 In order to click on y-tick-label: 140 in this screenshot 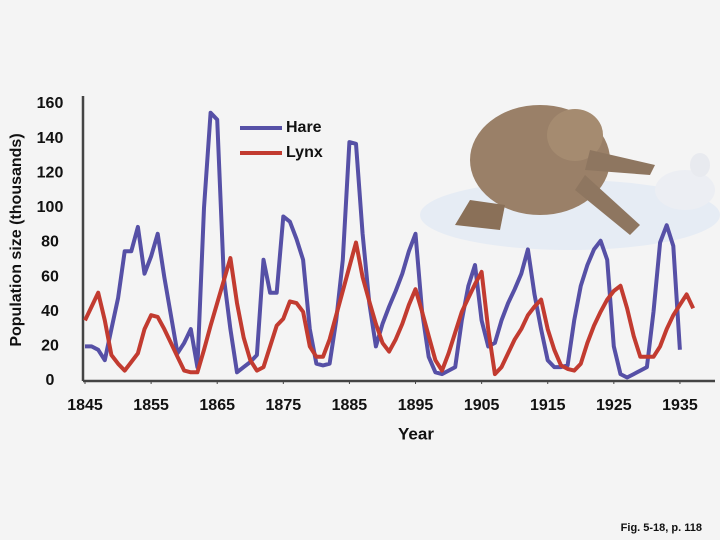, I will do `click(50, 138)`.